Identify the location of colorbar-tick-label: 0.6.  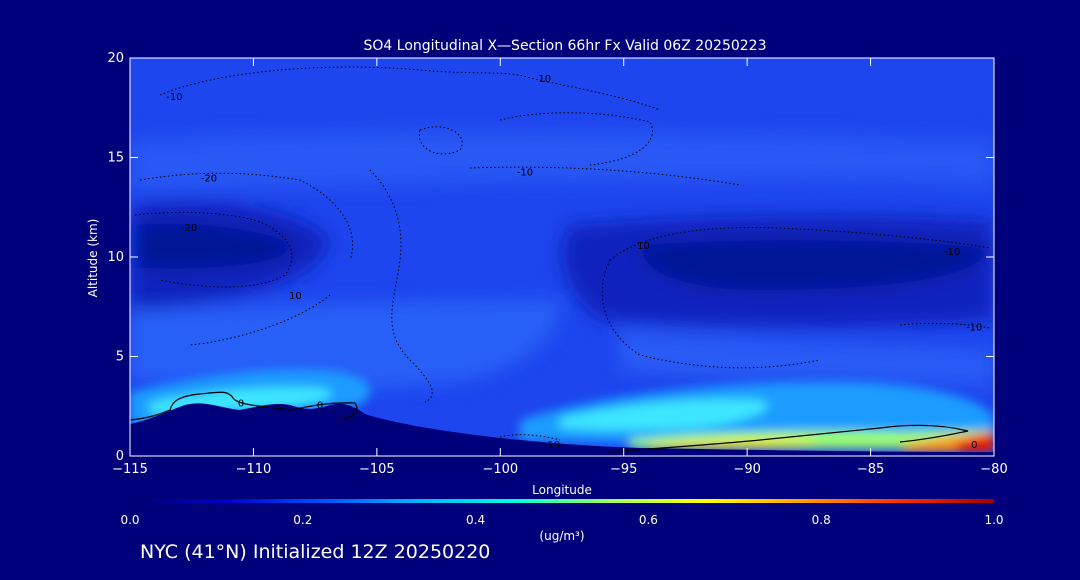
(648, 520).